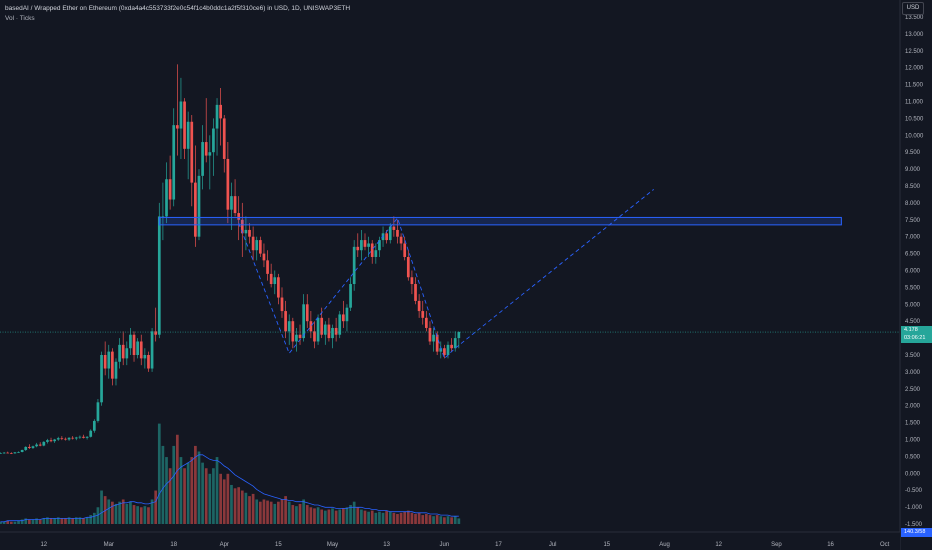 The height and width of the screenshot is (550, 932). I want to click on price-axis-bg, so click(916, 275).